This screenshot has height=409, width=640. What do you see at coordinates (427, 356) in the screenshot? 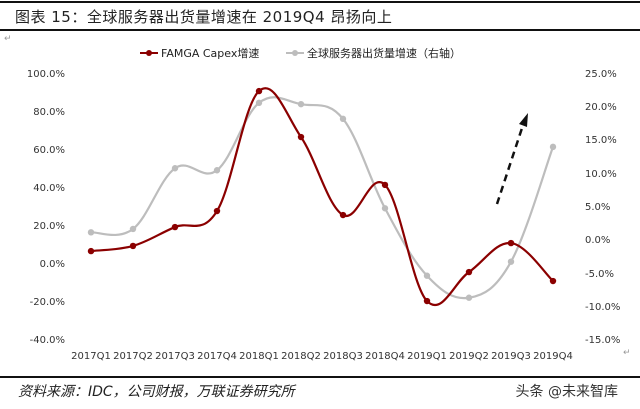
I see `x-tick: 2019Q1` at bounding box center [427, 356].